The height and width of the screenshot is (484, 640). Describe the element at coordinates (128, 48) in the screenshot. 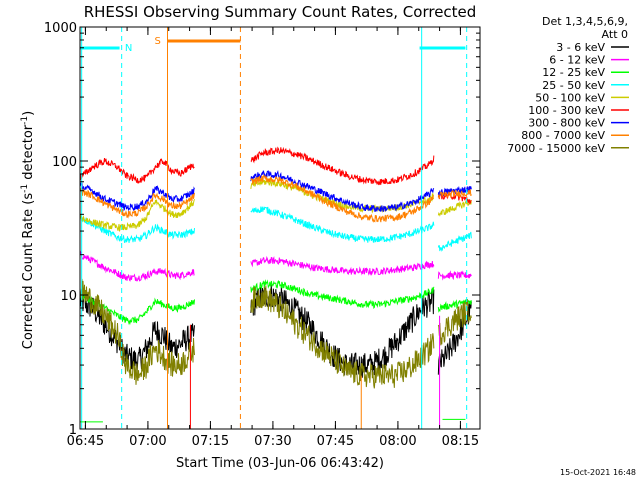

I see `night-marker-label: N` at that location.